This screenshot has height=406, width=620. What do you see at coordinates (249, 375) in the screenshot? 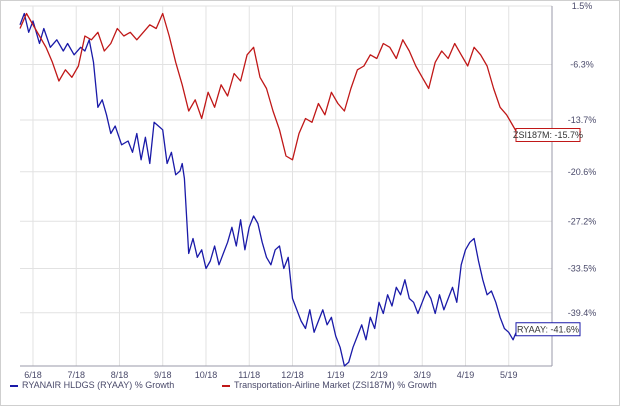
I see `x-tick-label: 11/18` at bounding box center [249, 375].